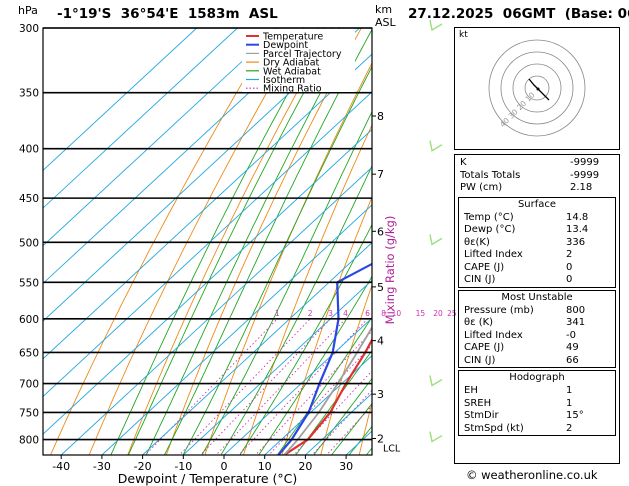  Describe the element at coordinates (367, 313) in the screenshot. I see `mixing-ratio-label: 6` at that location.